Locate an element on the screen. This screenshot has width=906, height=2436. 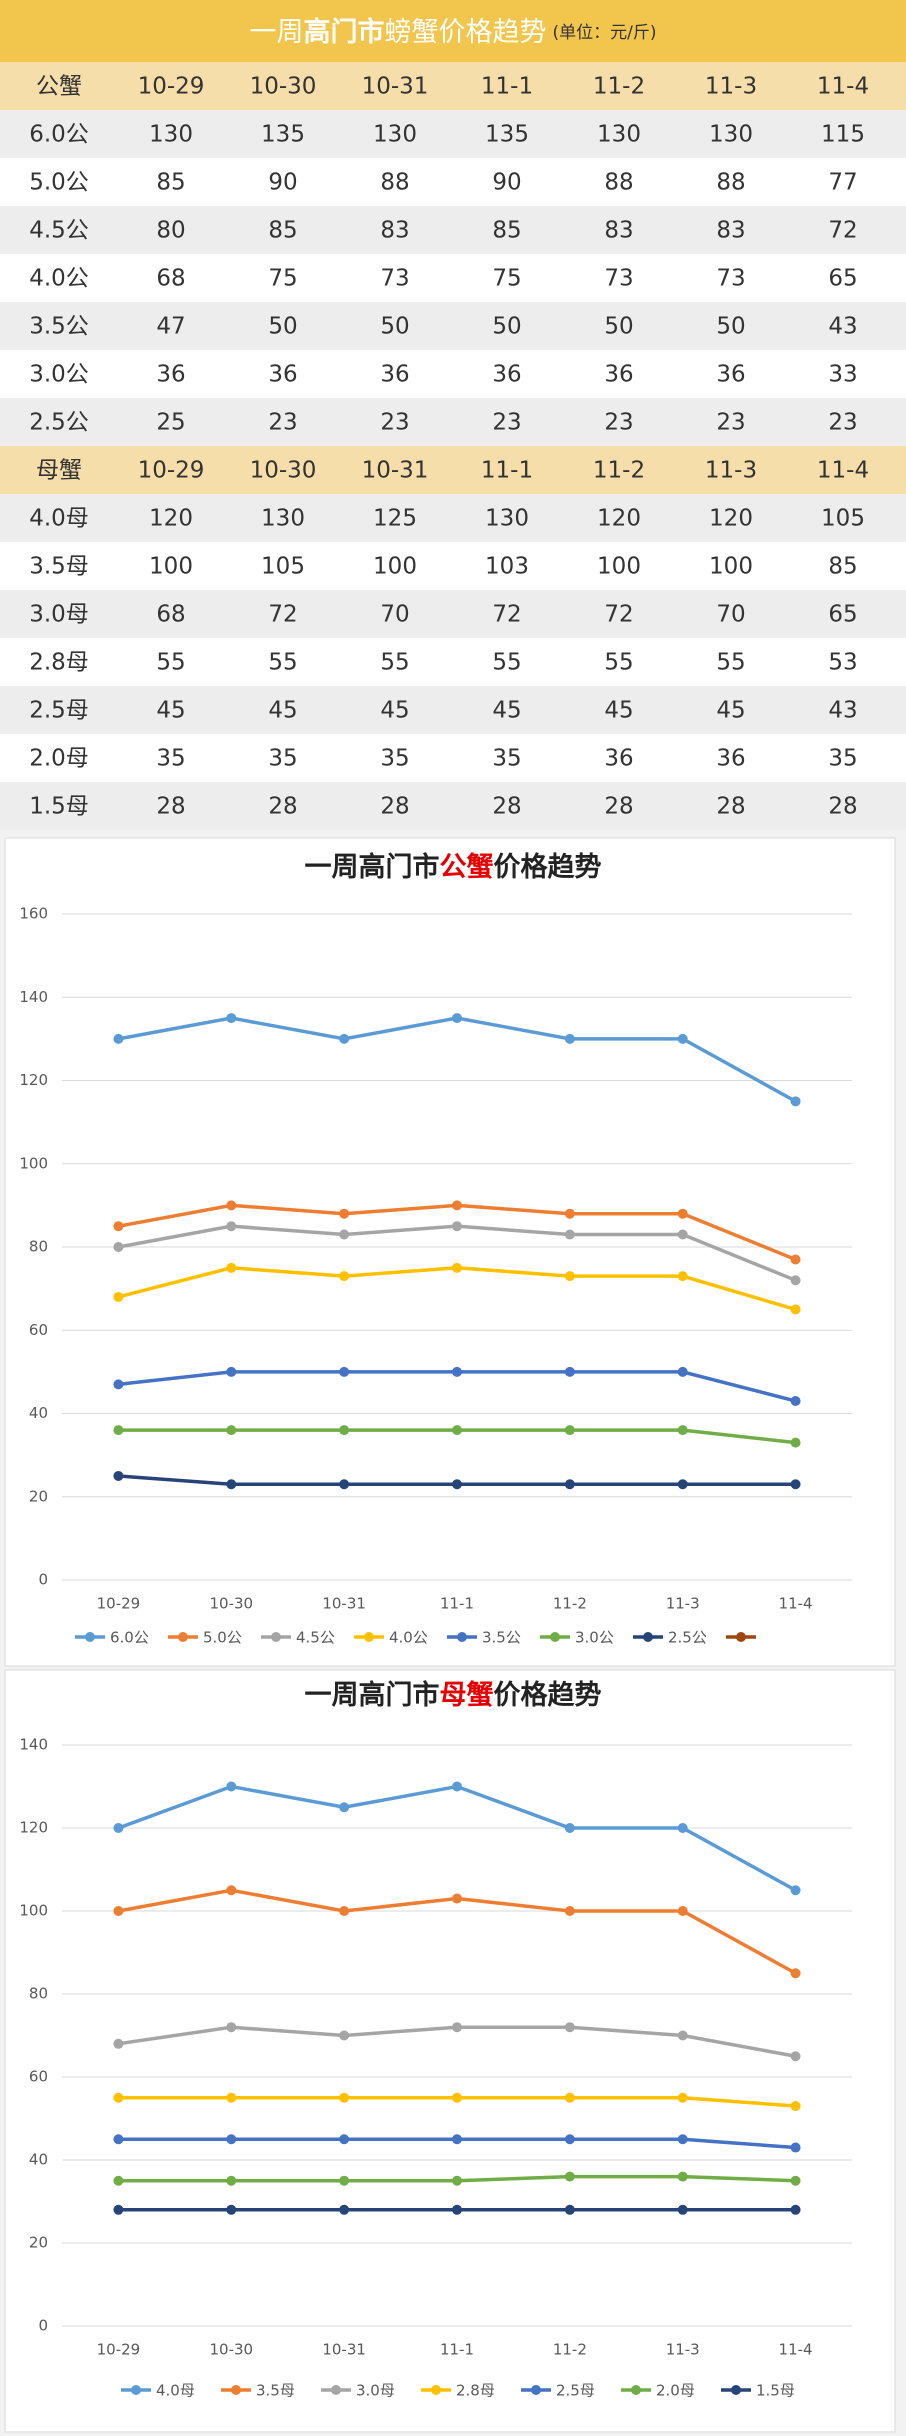
legend-label: 2.0母 is located at coordinates (675, 2391).